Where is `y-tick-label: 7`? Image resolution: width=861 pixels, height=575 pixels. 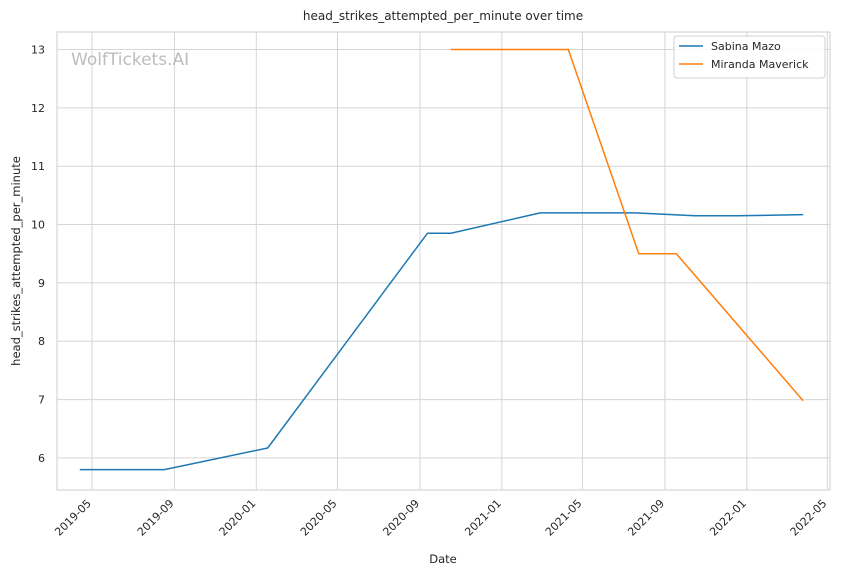
y-tick-label: 7 is located at coordinates (41, 400).